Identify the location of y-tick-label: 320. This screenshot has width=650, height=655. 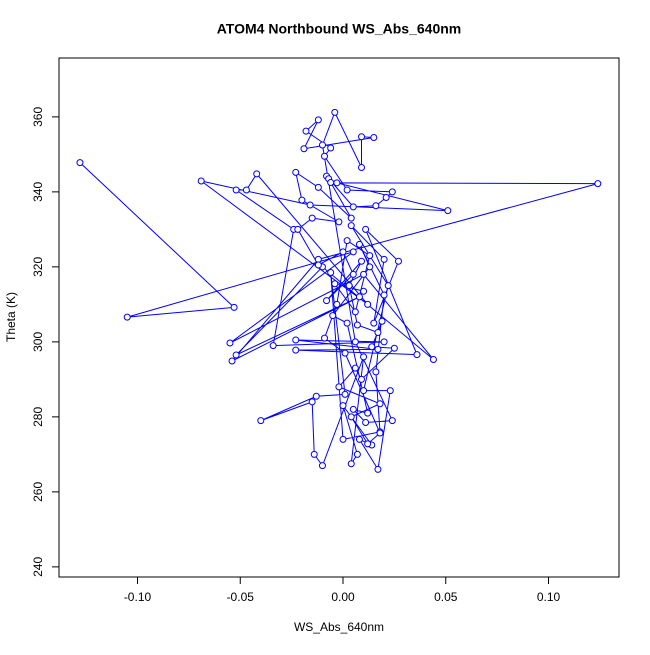
(38, 267).